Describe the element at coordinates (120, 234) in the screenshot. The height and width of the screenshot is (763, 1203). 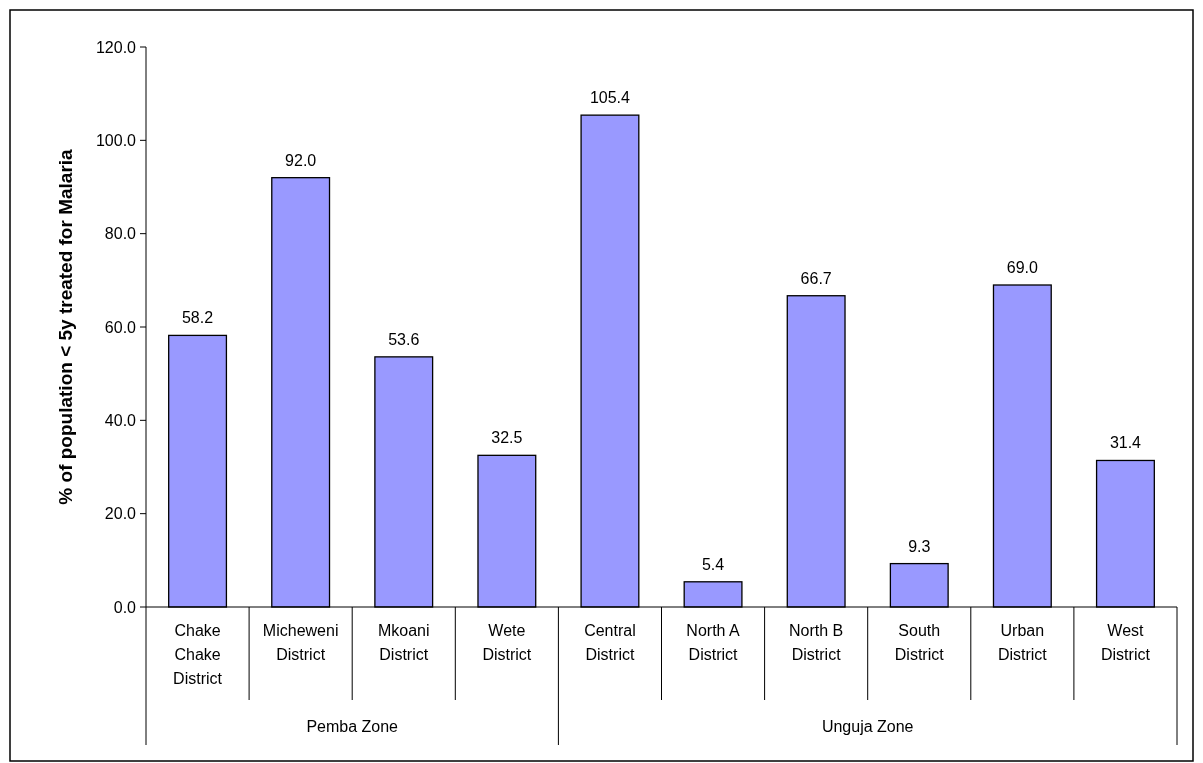
I see `y-tick-label: 80.0` at that location.